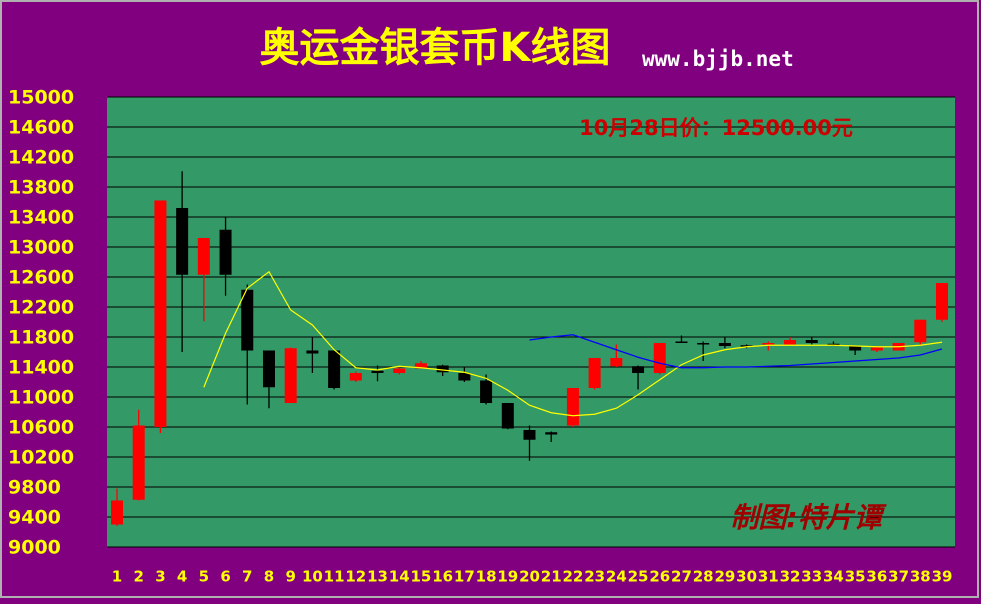 This screenshot has height=604, width=981. I want to click on y-tick-label: 14600, so click(41, 128).